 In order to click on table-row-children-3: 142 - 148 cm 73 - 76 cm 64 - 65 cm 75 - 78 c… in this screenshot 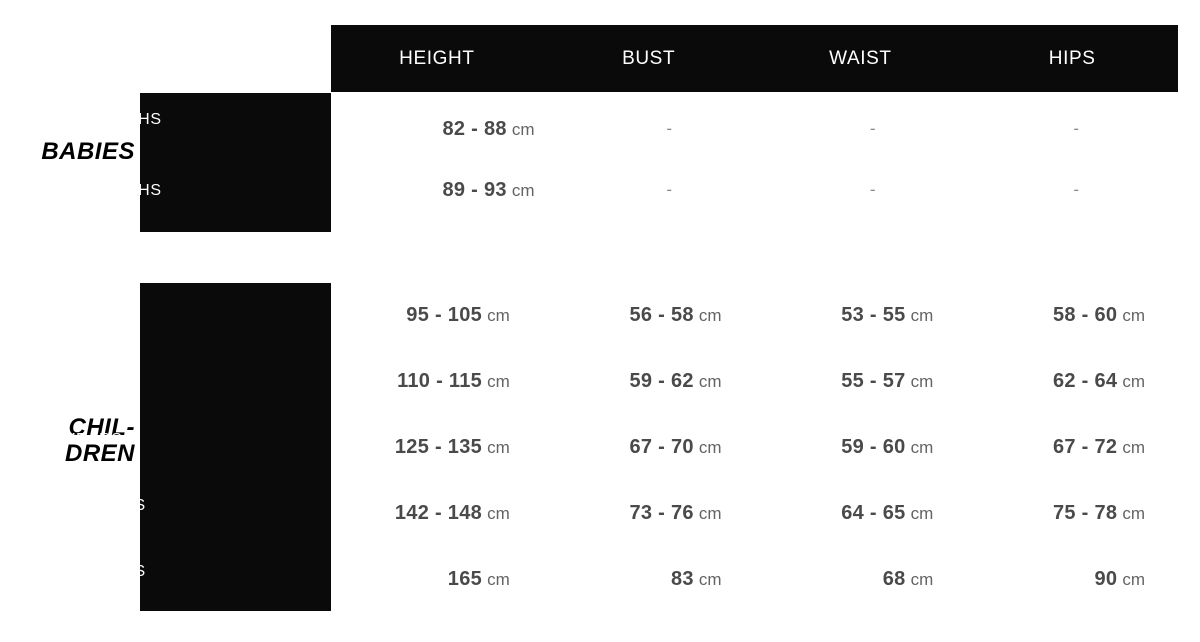, I will do `click(754, 513)`.